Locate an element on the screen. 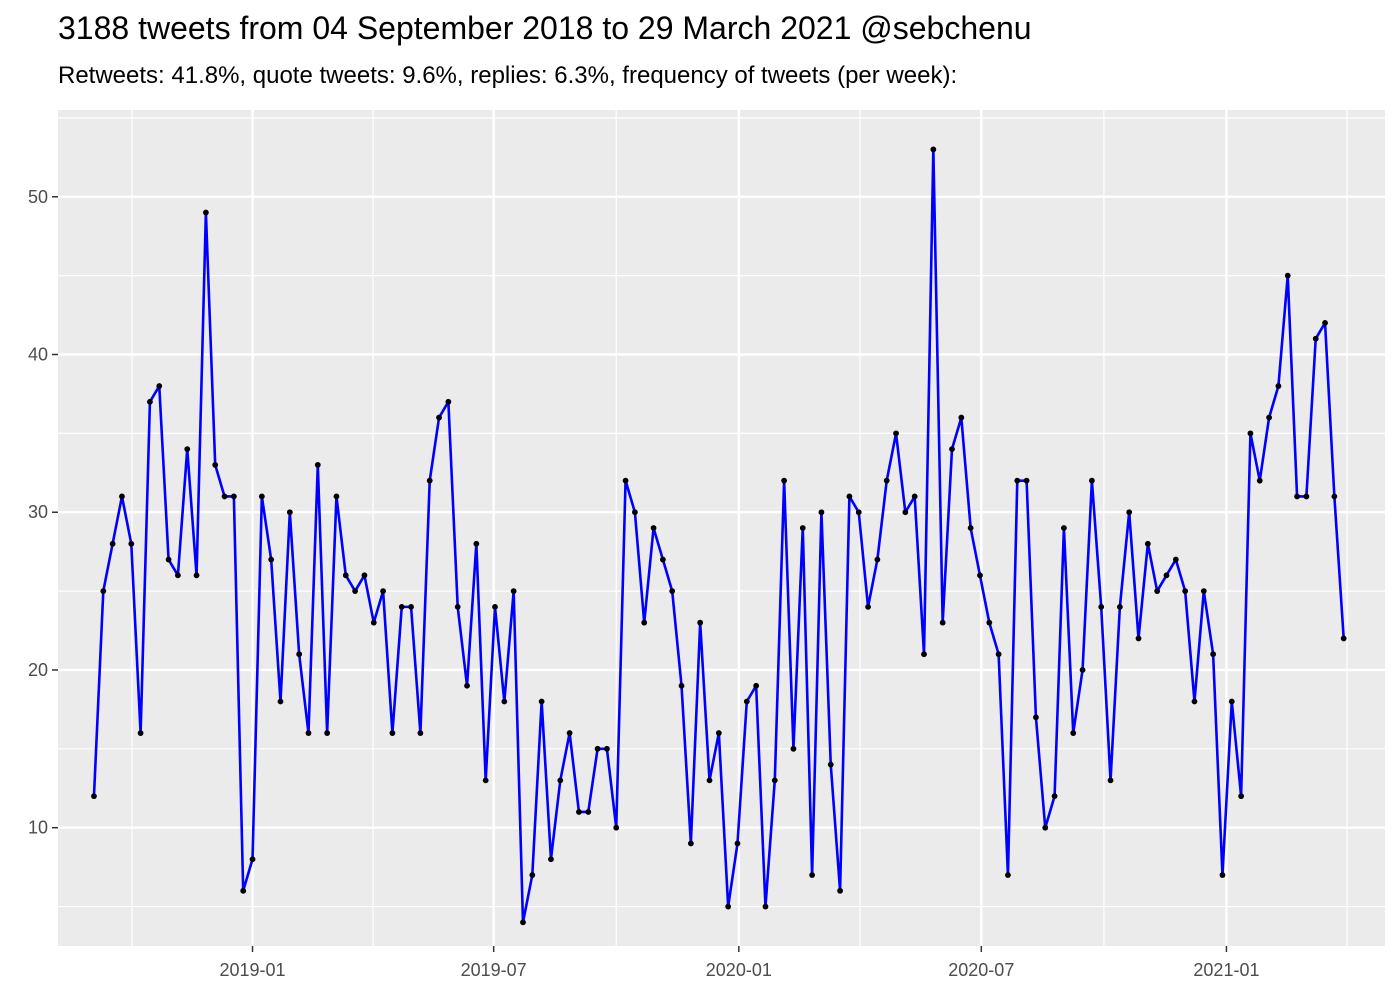 This screenshot has width=1400, height=1000. x-tick-label: 2020-07 is located at coordinates (981, 970).